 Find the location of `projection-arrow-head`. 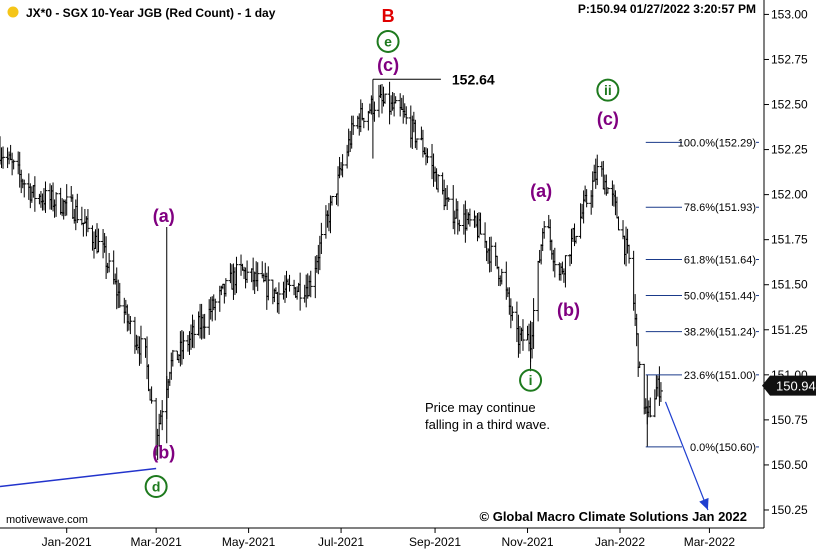

projection-arrow-head is located at coordinates (704, 503).